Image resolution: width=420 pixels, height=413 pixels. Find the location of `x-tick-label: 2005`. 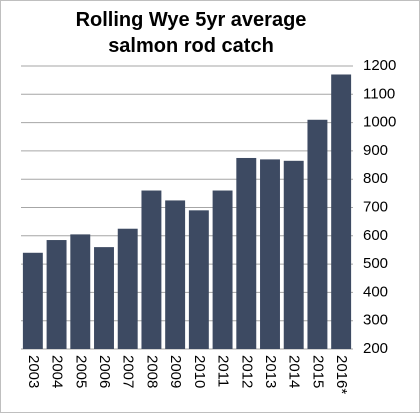

x-tick-label: 2005 is located at coordinates (80, 371).